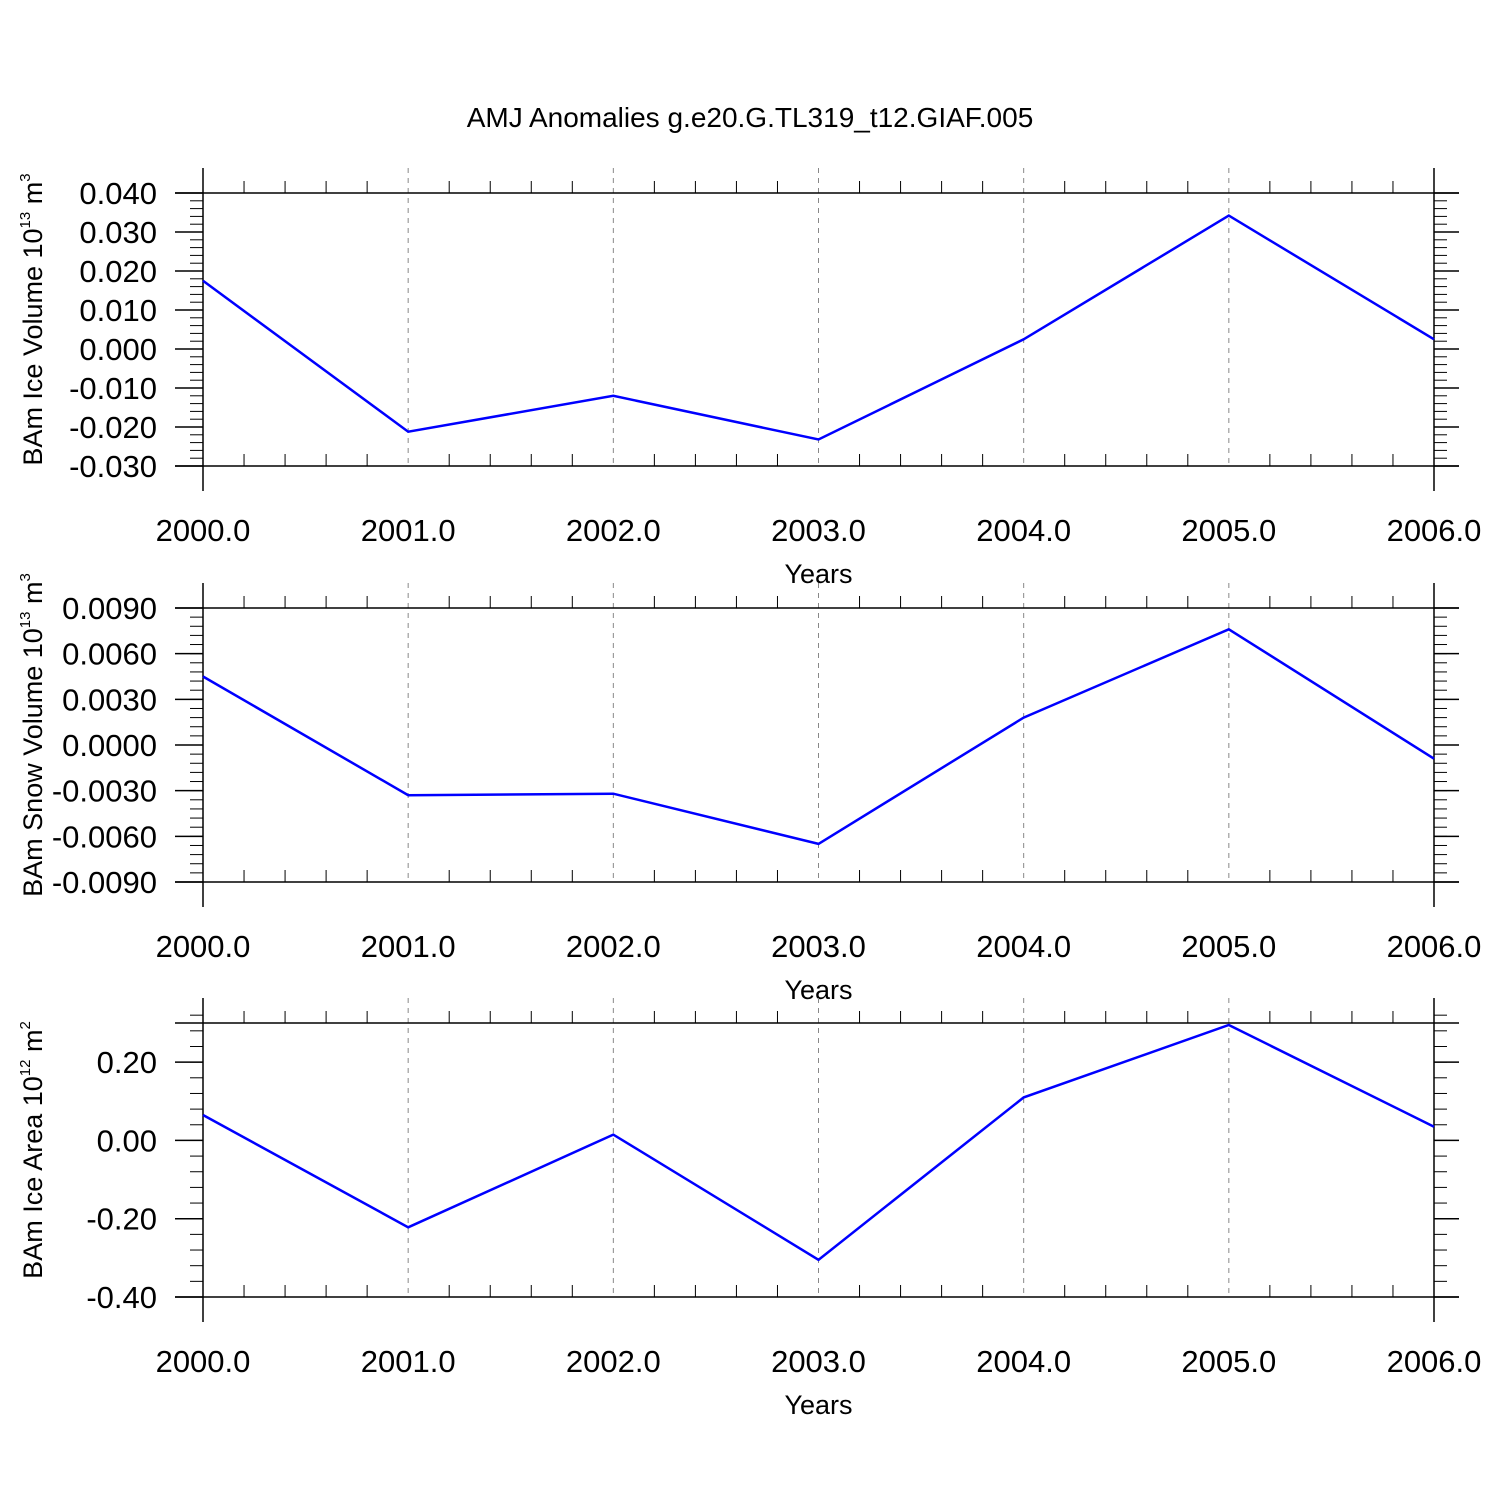 Image resolution: width=1500 pixels, height=1500 pixels. I want to click on y-tick-label: 0.0030, so click(109, 699).